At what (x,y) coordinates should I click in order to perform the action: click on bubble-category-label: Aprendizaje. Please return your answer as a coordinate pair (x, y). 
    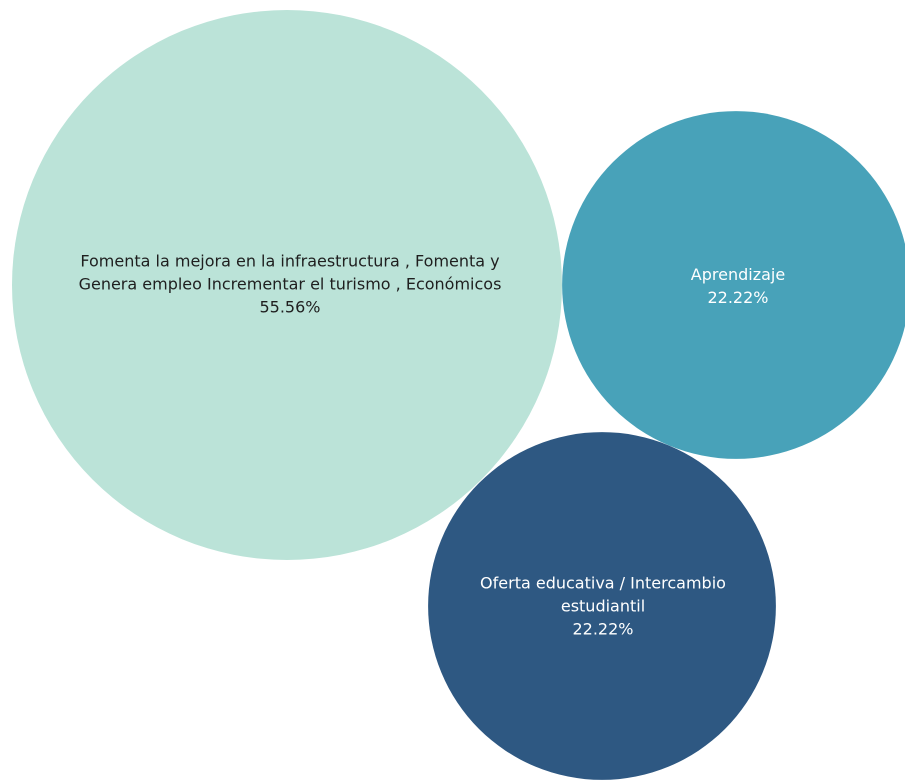
    Looking at the image, I should click on (738, 274).